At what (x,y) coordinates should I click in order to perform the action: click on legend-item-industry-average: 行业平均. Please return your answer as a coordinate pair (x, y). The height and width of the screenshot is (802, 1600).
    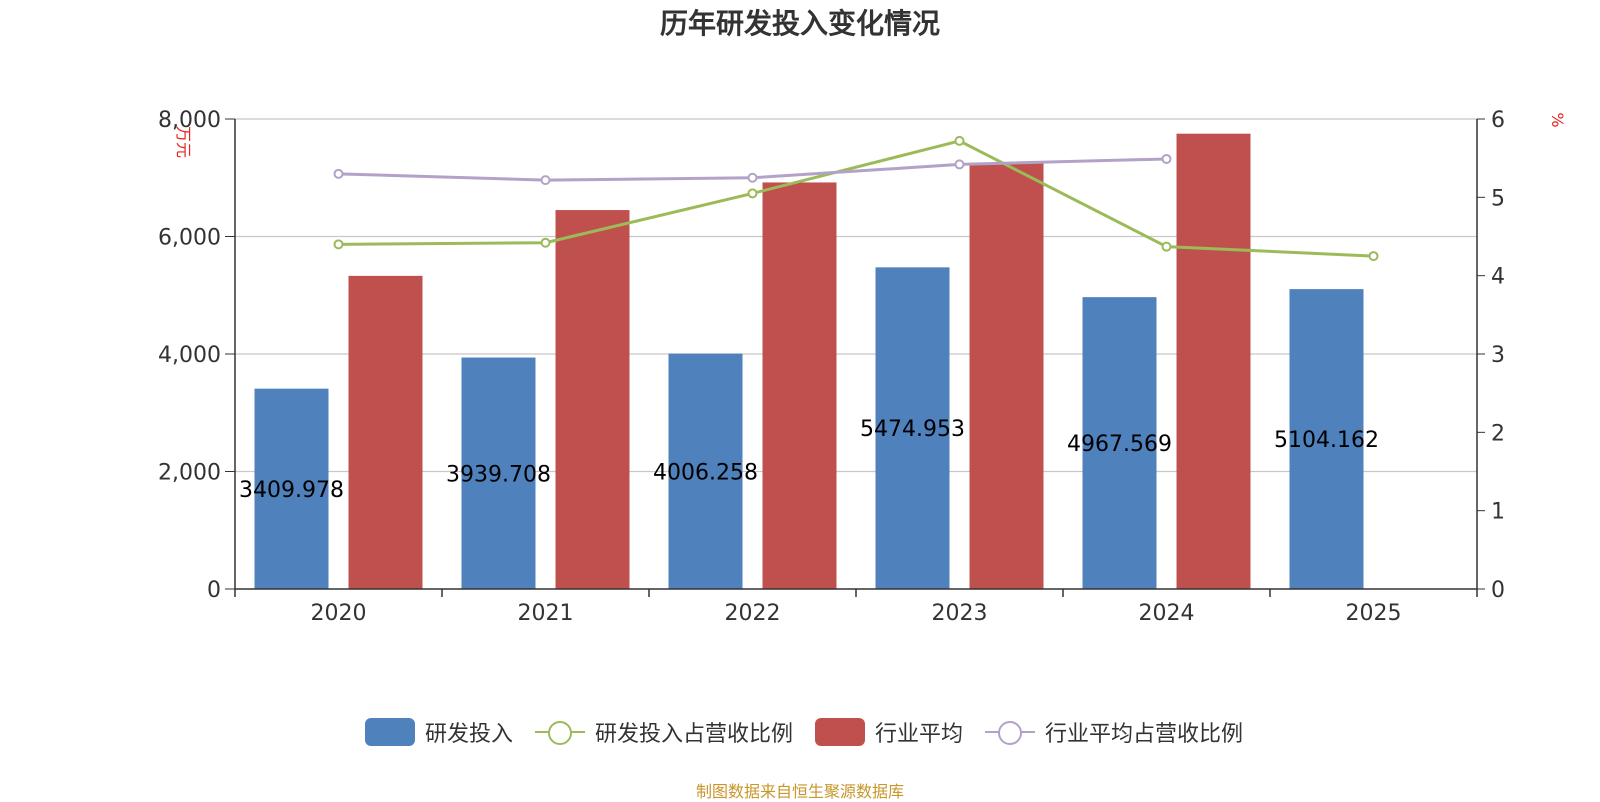
    Looking at the image, I should click on (889, 732).